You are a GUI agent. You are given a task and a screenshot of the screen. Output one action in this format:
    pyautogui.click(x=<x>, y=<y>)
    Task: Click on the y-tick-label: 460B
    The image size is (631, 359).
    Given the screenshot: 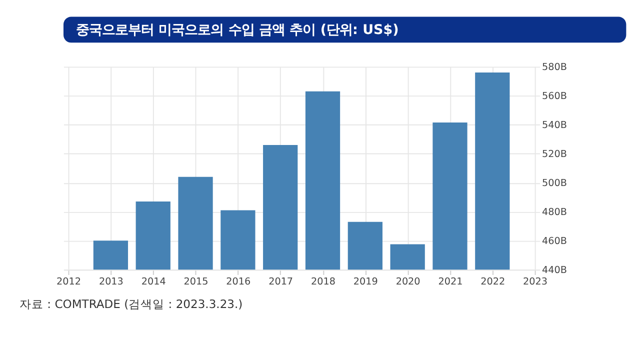 What is the action you would take?
    pyautogui.click(x=554, y=242)
    